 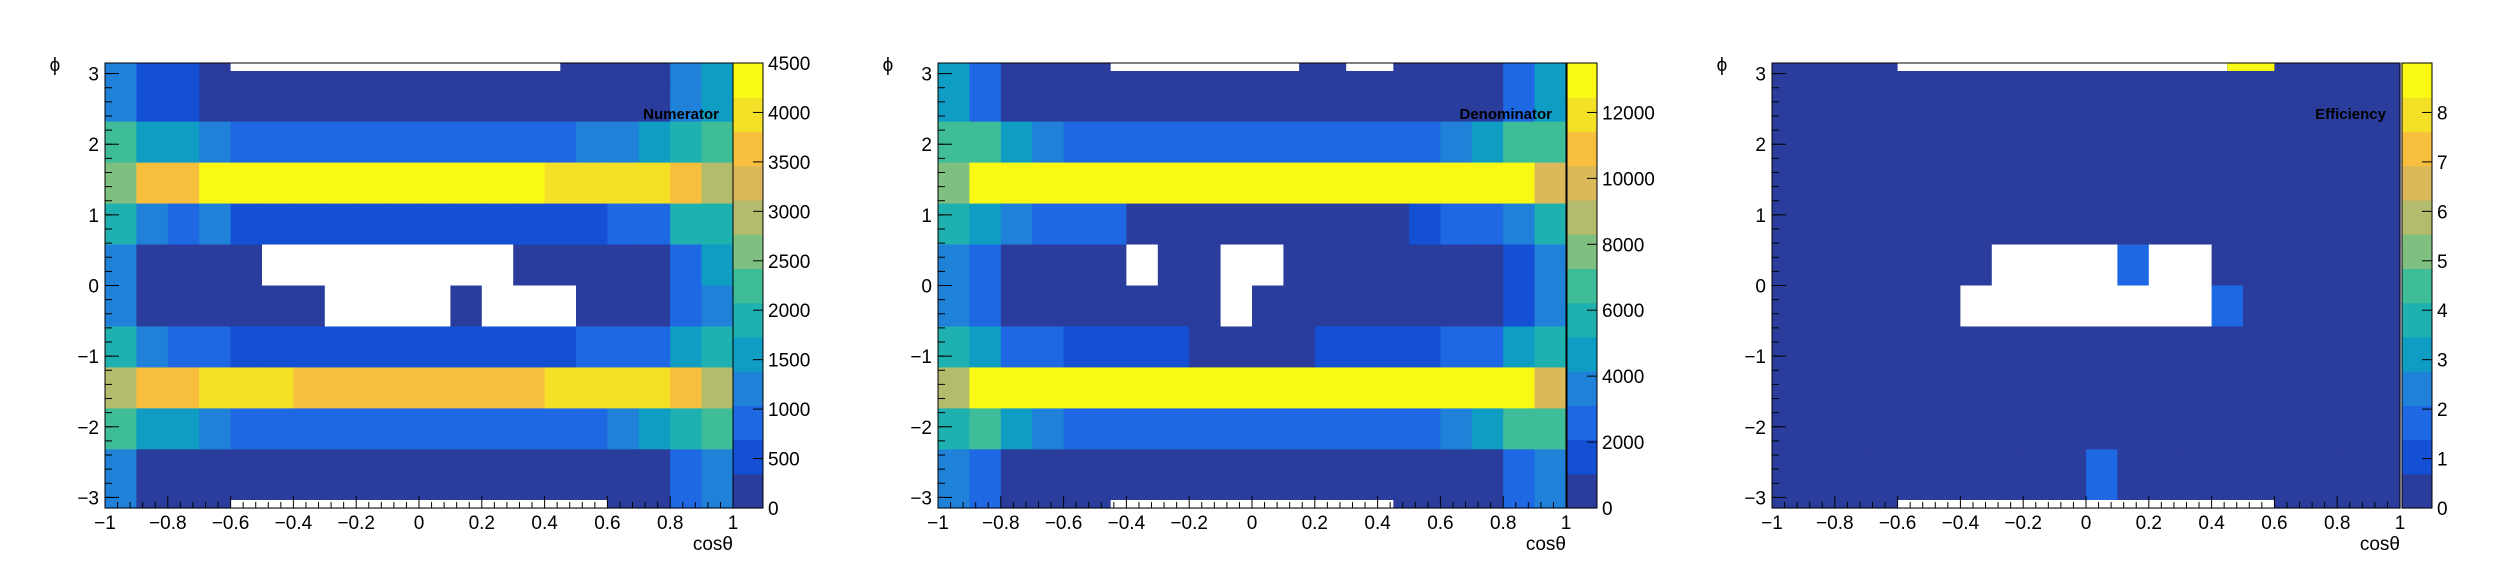 What do you see at coordinates (1755, 428) in the screenshot?
I see `y-tick-label: −2` at bounding box center [1755, 428].